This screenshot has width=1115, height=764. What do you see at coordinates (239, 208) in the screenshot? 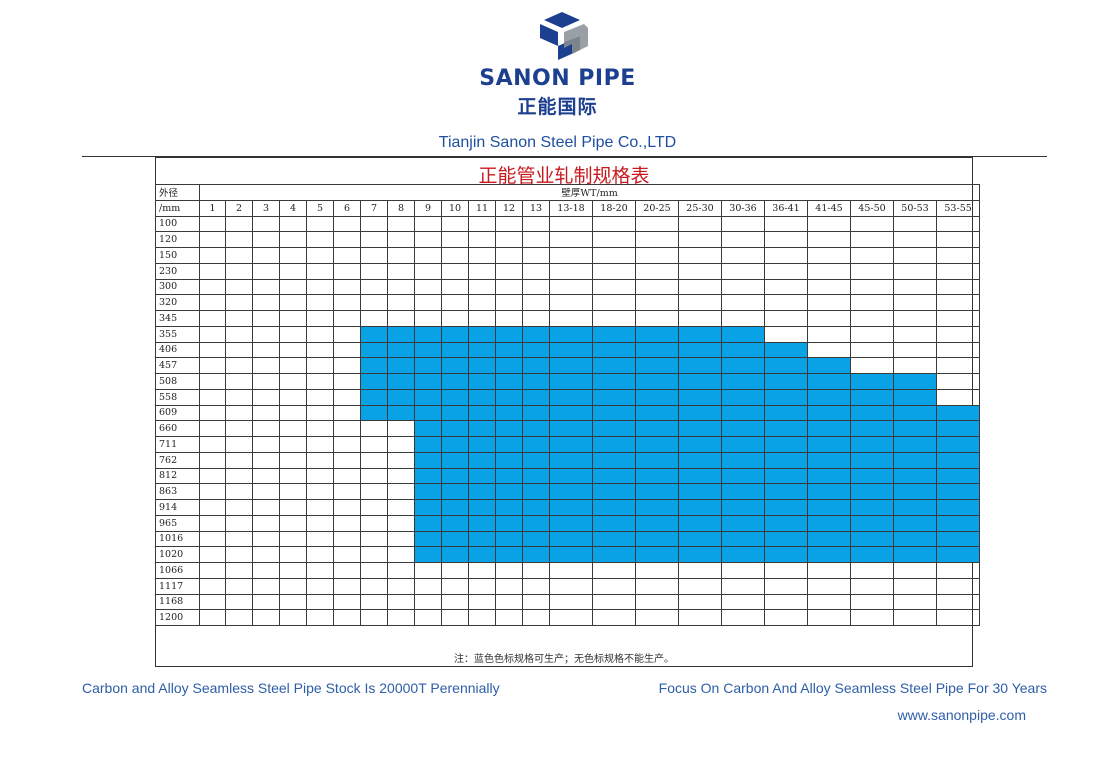
I see `wt-column-header: 2` at bounding box center [239, 208].